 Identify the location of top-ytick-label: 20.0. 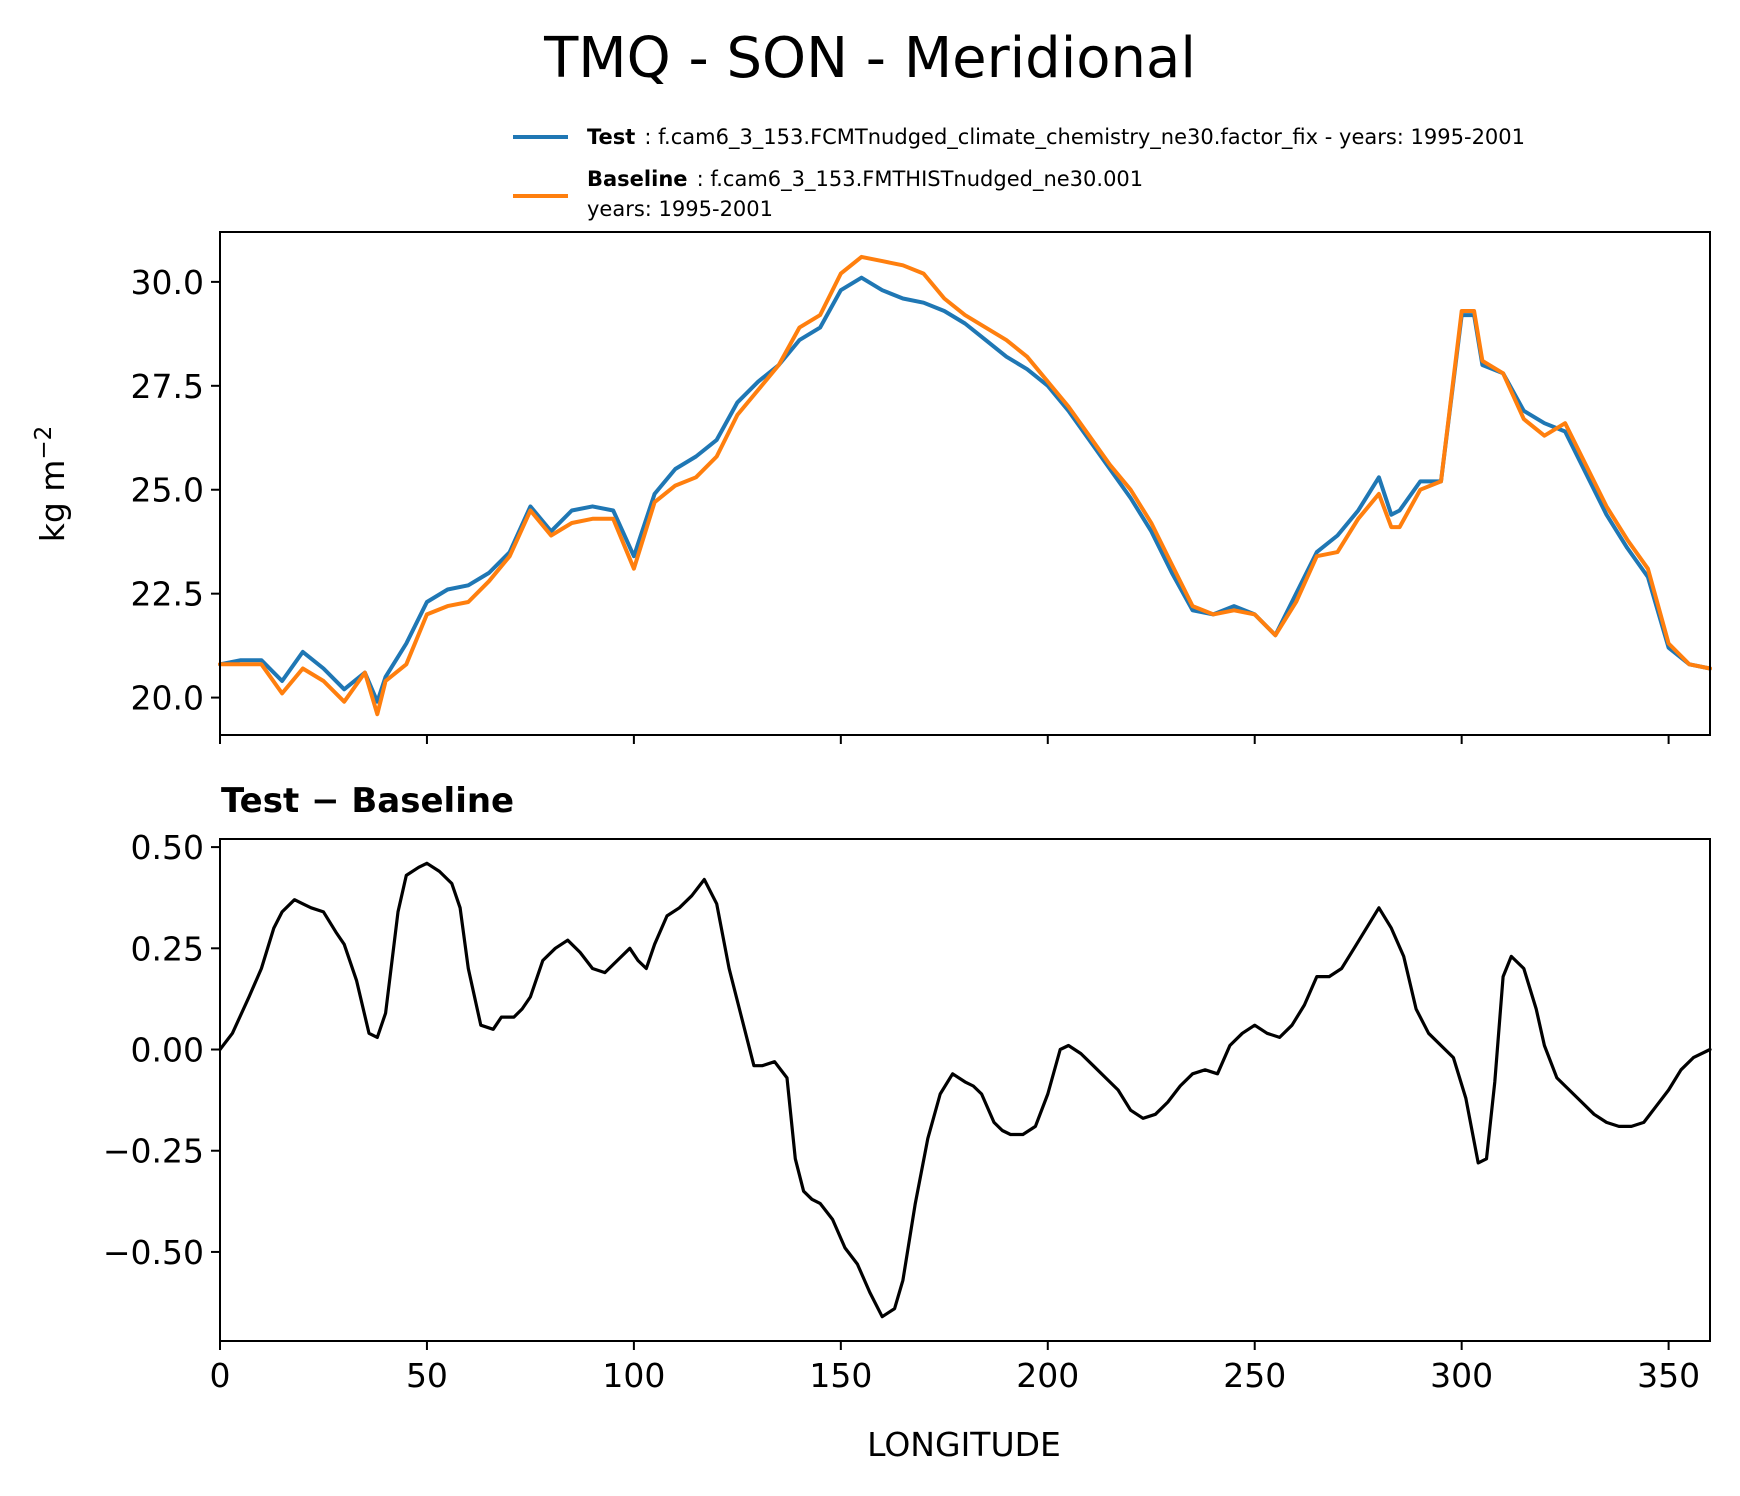
(167, 698).